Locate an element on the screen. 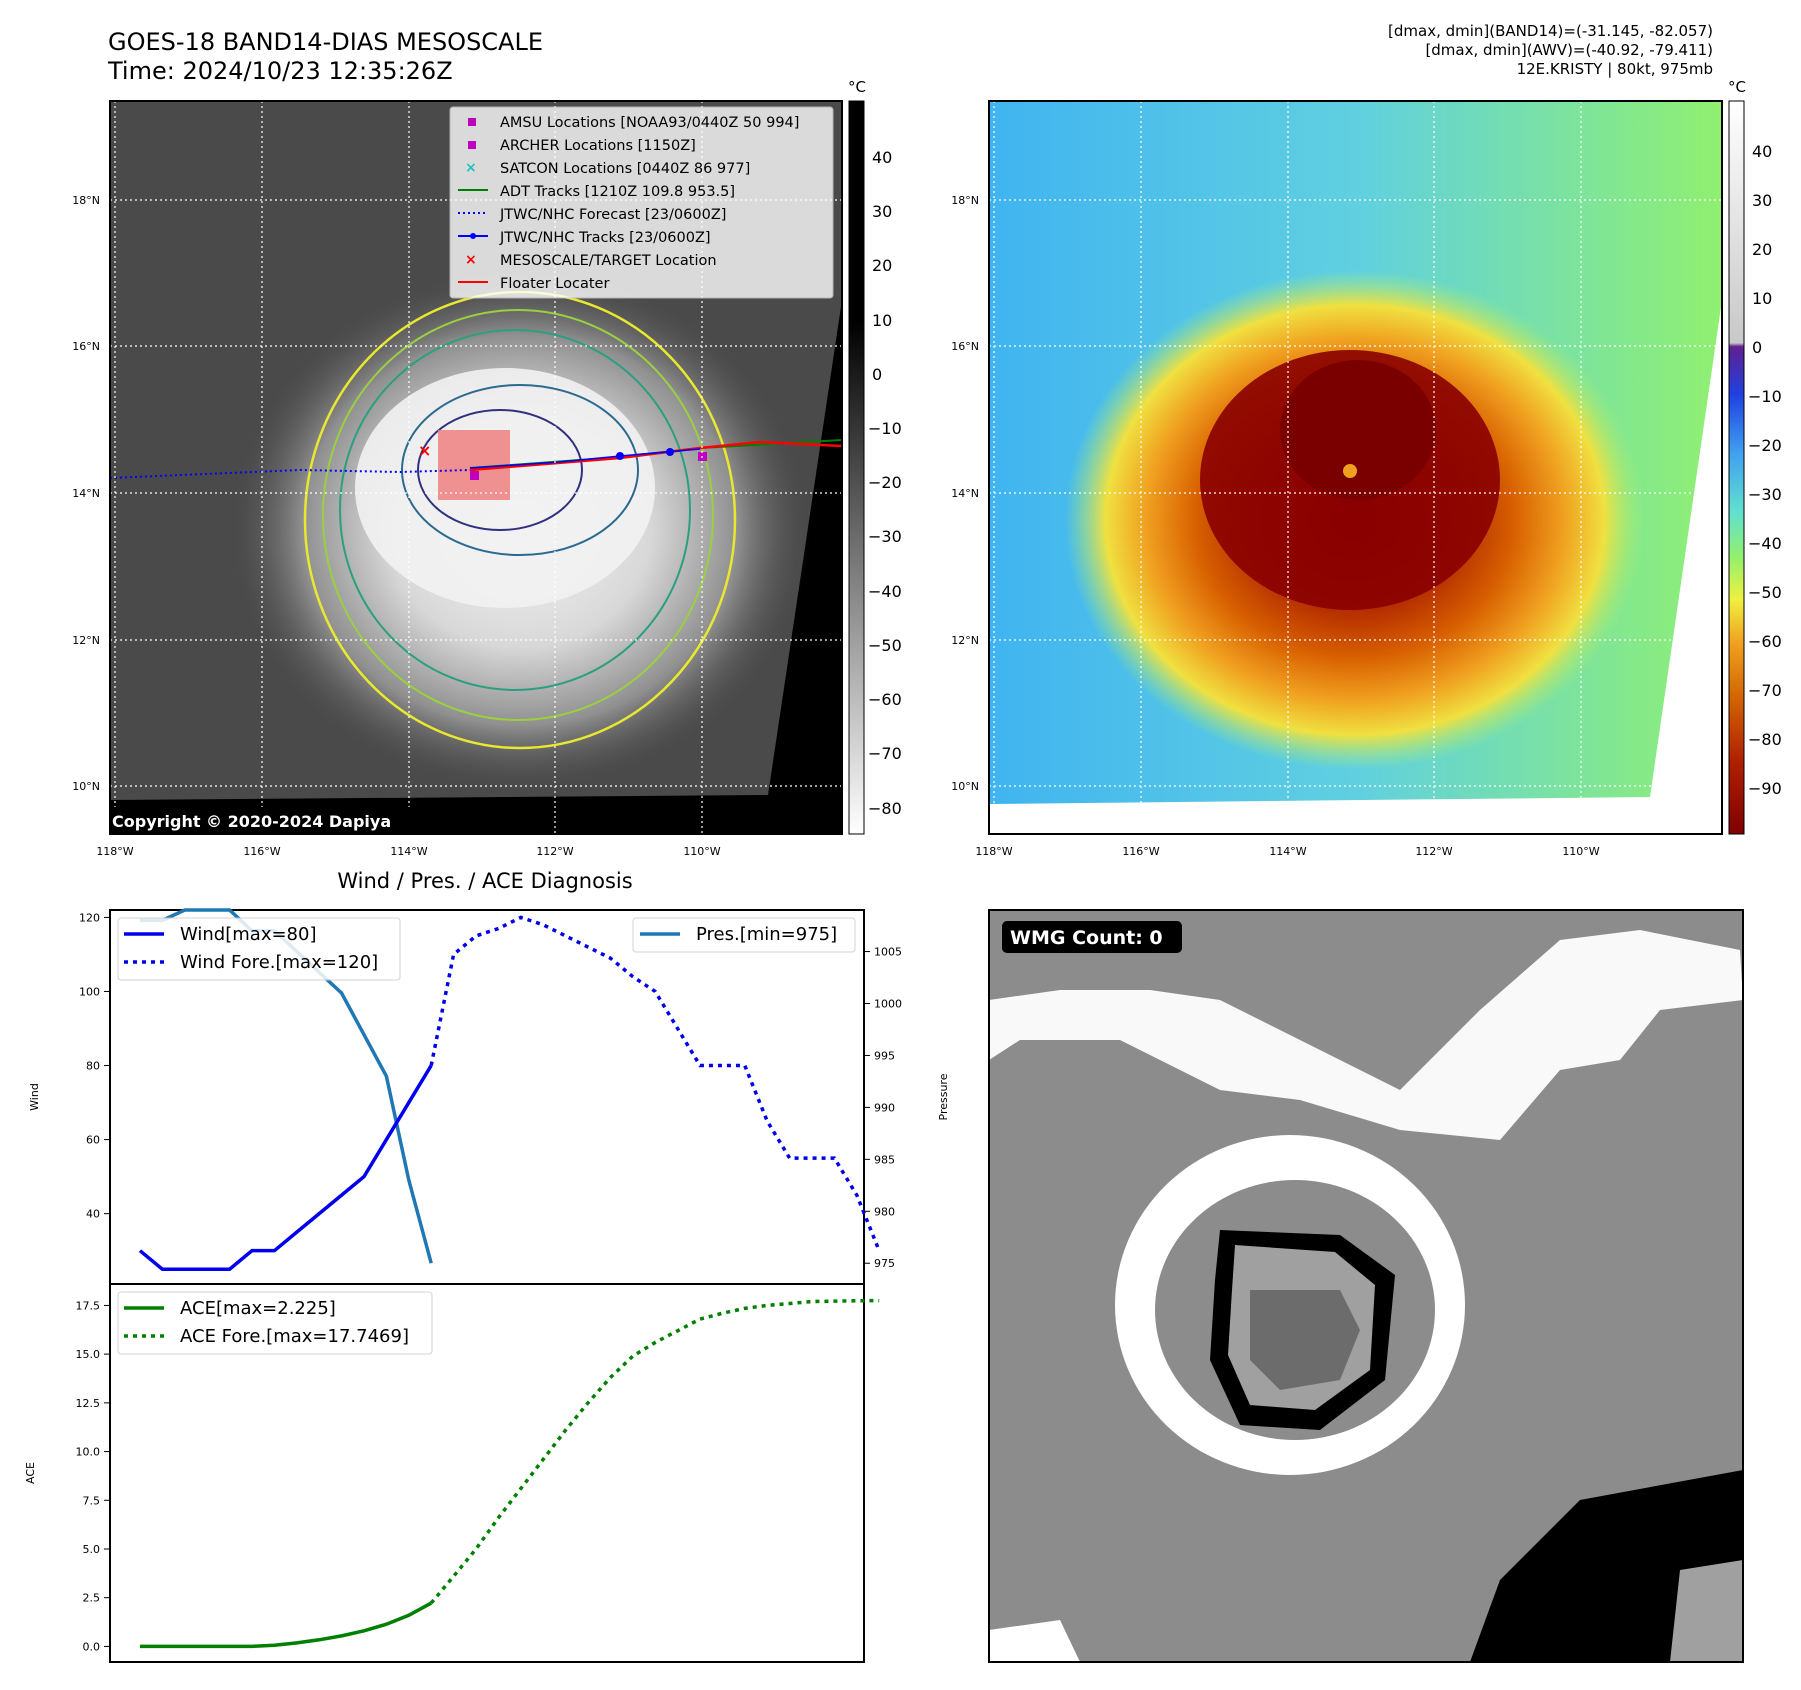 Image resolution: width=1801 pixels, height=1690 pixels. legend-label-archer: ARCHER Locations [1150Z] is located at coordinates (598, 146).